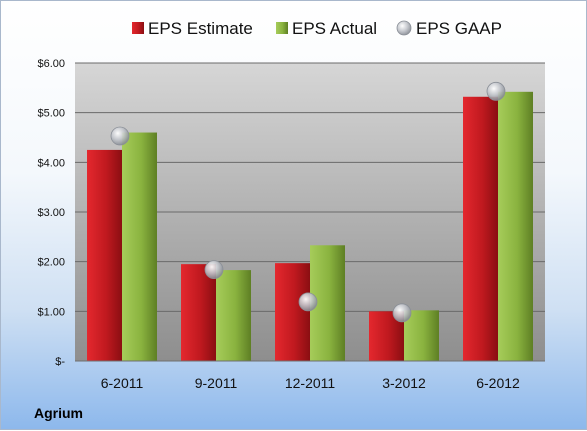  What do you see at coordinates (138, 28) in the screenshot?
I see `legend-swatch-estimate` at bounding box center [138, 28].